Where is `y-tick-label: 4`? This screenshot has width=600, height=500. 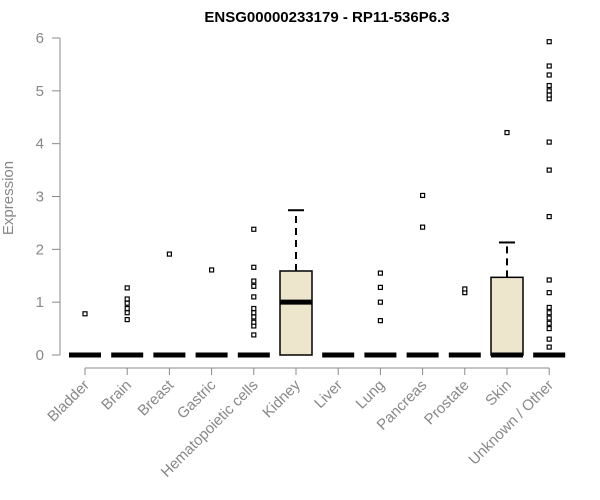
y-tick-label: 4 is located at coordinates (40, 144).